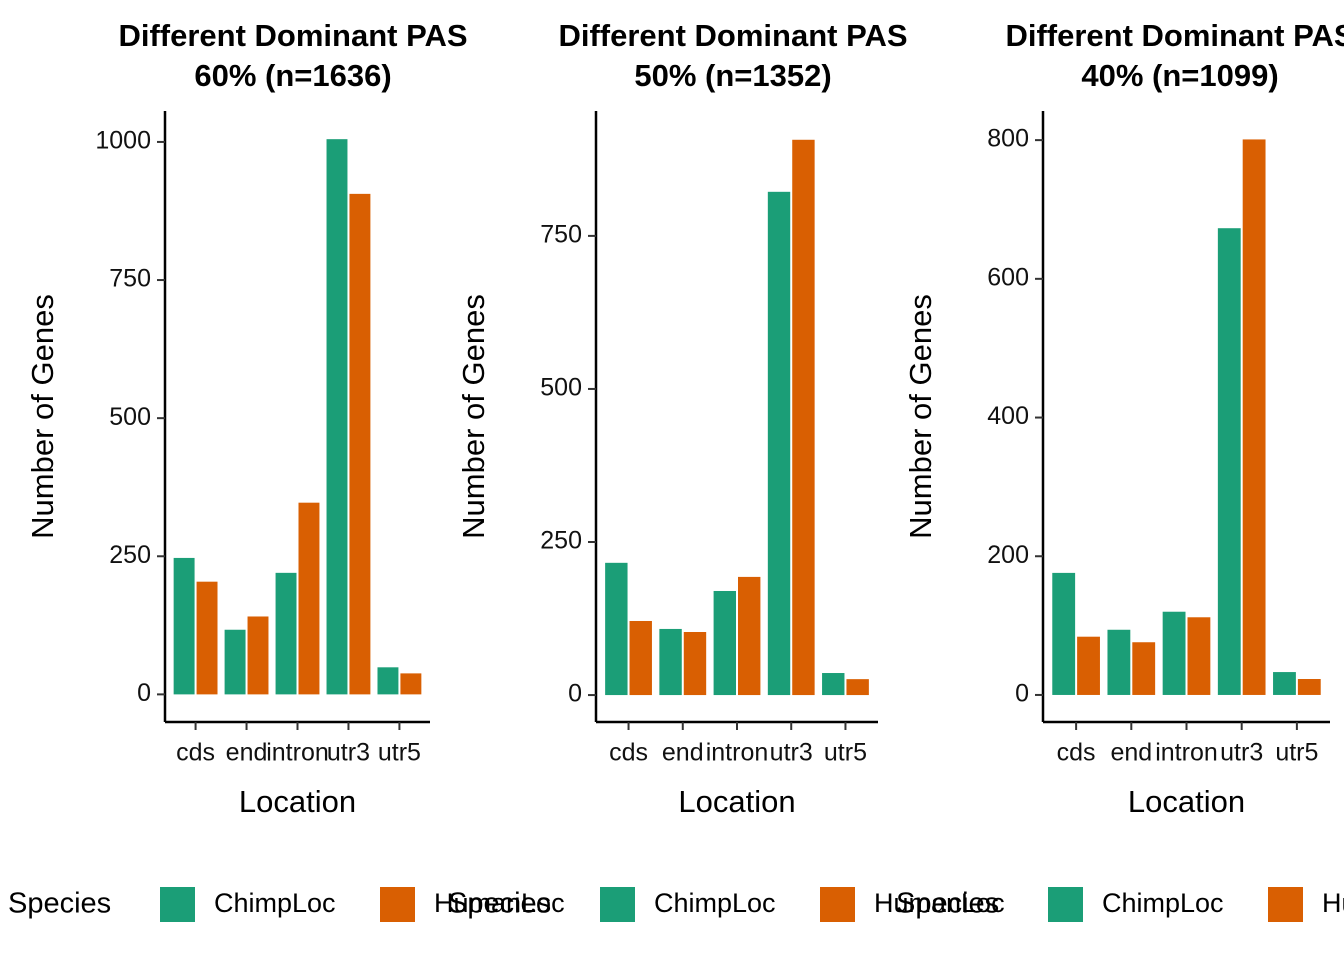 The image size is (1344, 960). Describe the element at coordinates (732, 75) in the screenshot. I see `chart-title: 50% (n=1352)` at that location.